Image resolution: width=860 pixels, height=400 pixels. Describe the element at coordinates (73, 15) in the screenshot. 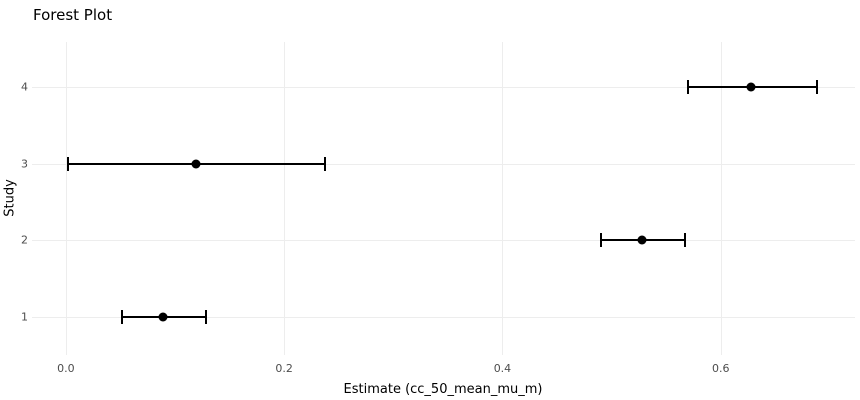

I see `chart-title: Forest Plot` at that location.